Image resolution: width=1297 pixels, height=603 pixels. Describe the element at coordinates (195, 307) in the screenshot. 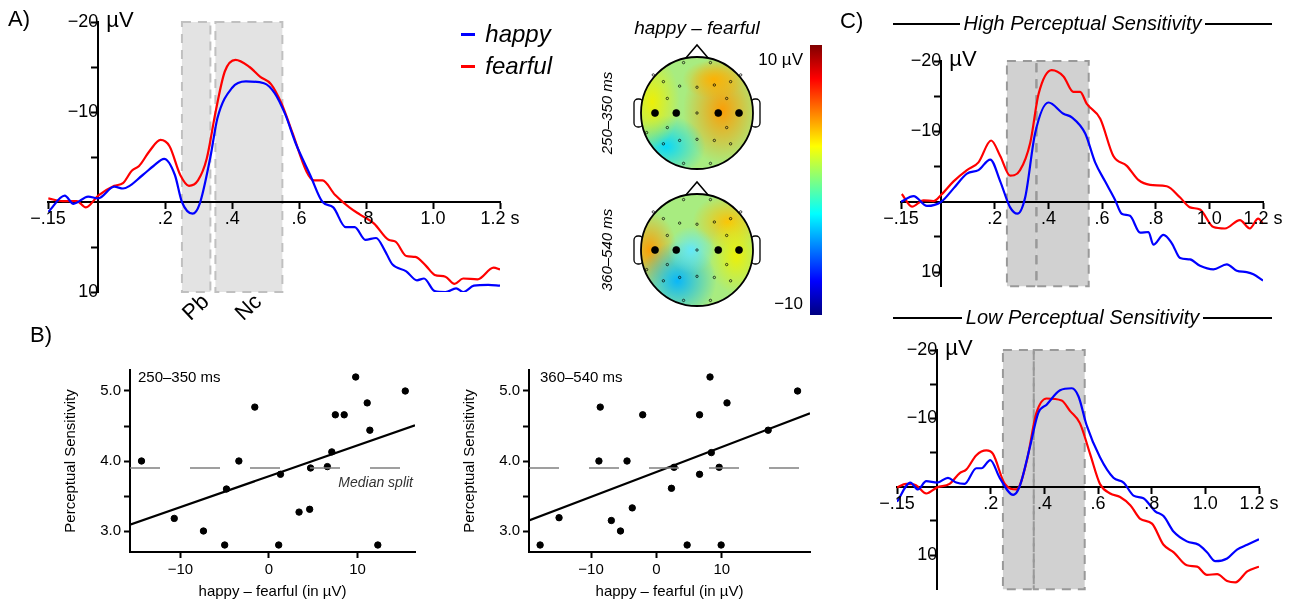

I see `band-label: Pb` at that location.